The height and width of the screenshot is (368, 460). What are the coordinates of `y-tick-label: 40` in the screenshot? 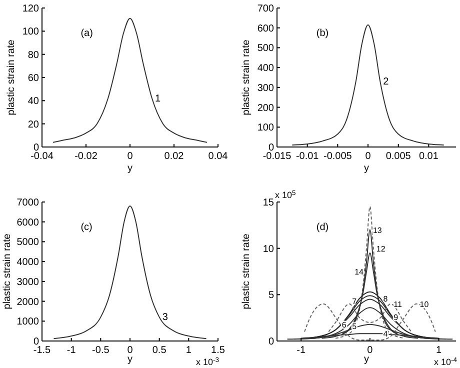 It's located at (34, 102).